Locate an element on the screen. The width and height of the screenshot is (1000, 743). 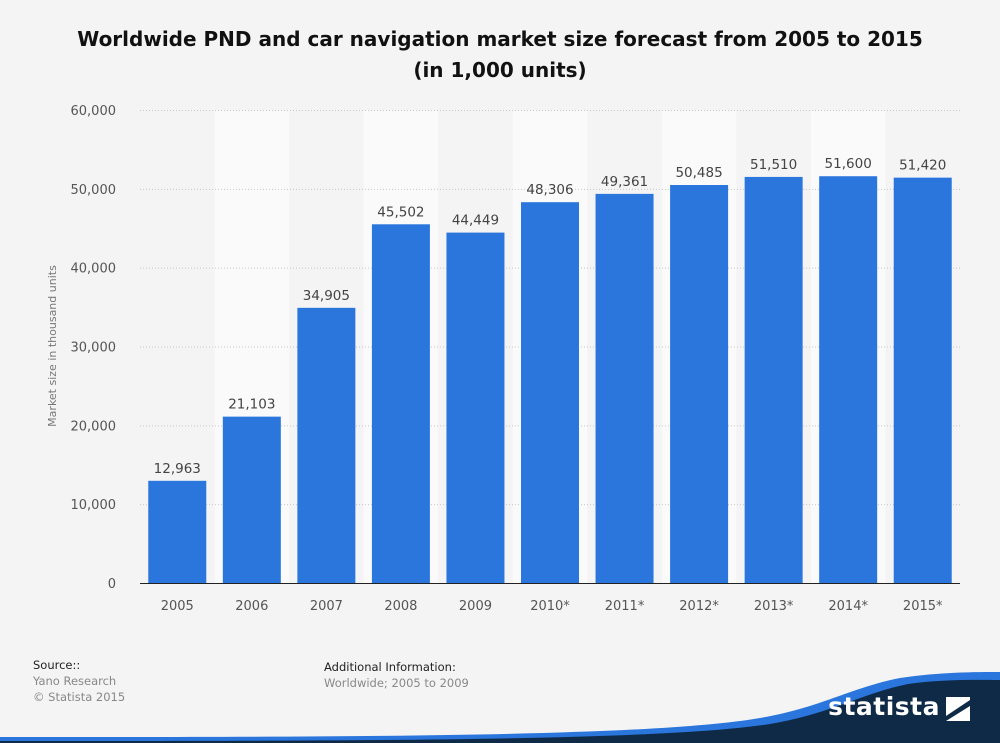
chart-title-line2: (in 1,000 units) is located at coordinates (500, 70).